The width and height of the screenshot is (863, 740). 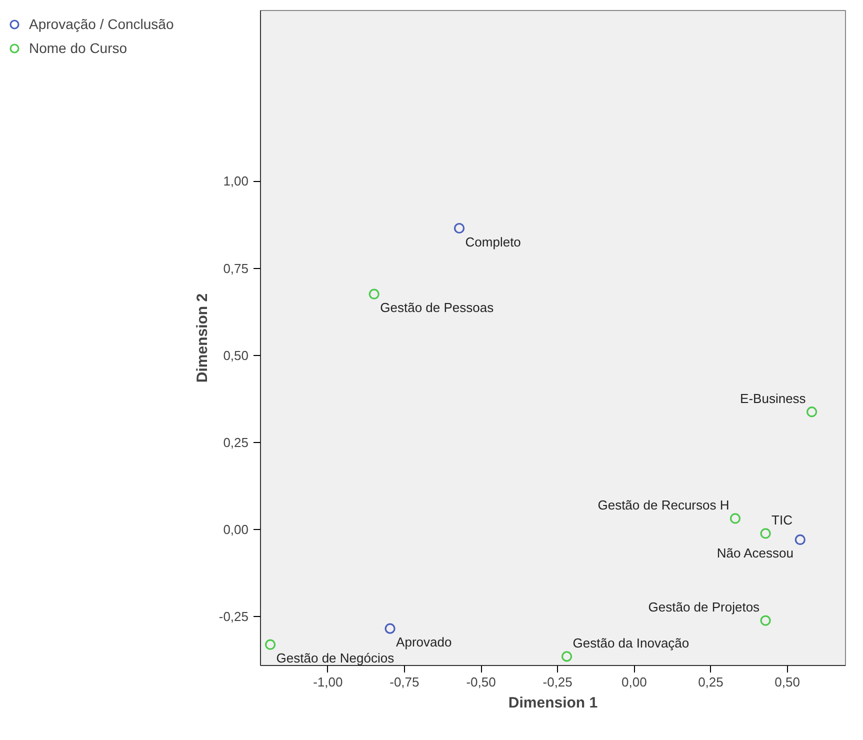 What do you see at coordinates (664, 504) in the screenshot?
I see `annotation: Gestão de Recursos H` at bounding box center [664, 504].